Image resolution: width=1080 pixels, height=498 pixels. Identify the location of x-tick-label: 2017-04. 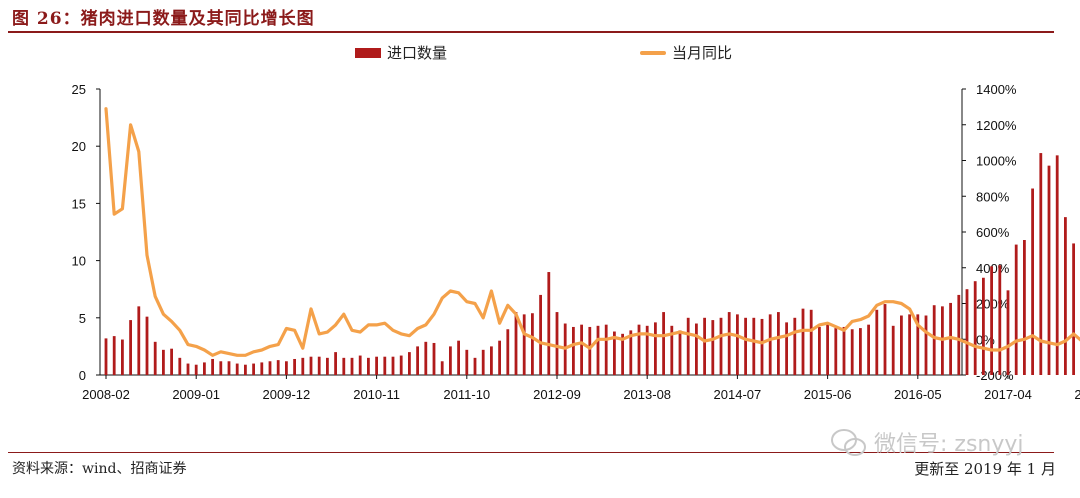
(1008, 394).